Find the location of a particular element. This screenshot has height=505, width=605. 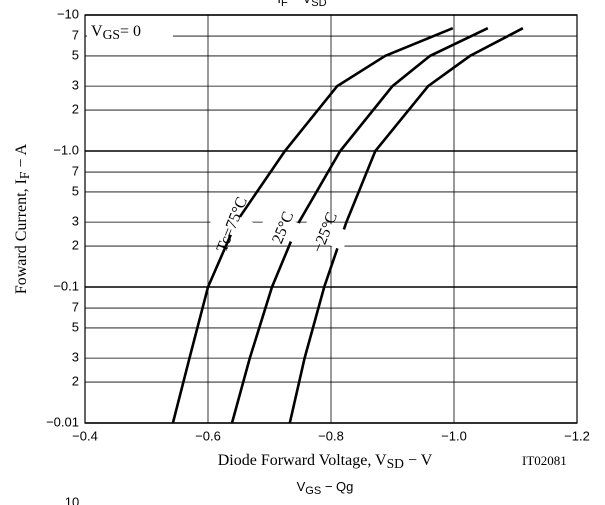

figure-code: IT02081 is located at coordinates (544, 460).